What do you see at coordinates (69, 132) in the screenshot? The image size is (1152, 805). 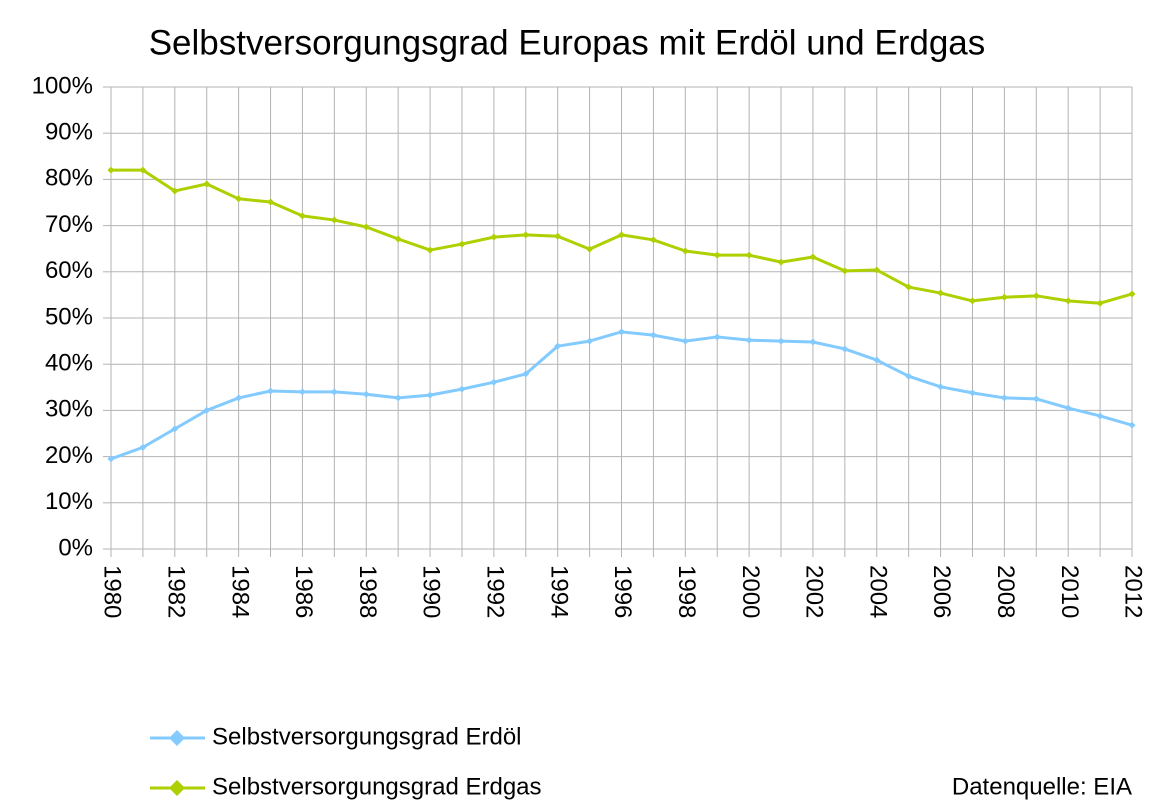 I see `y-tick-label: 90%` at bounding box center [69, 132].